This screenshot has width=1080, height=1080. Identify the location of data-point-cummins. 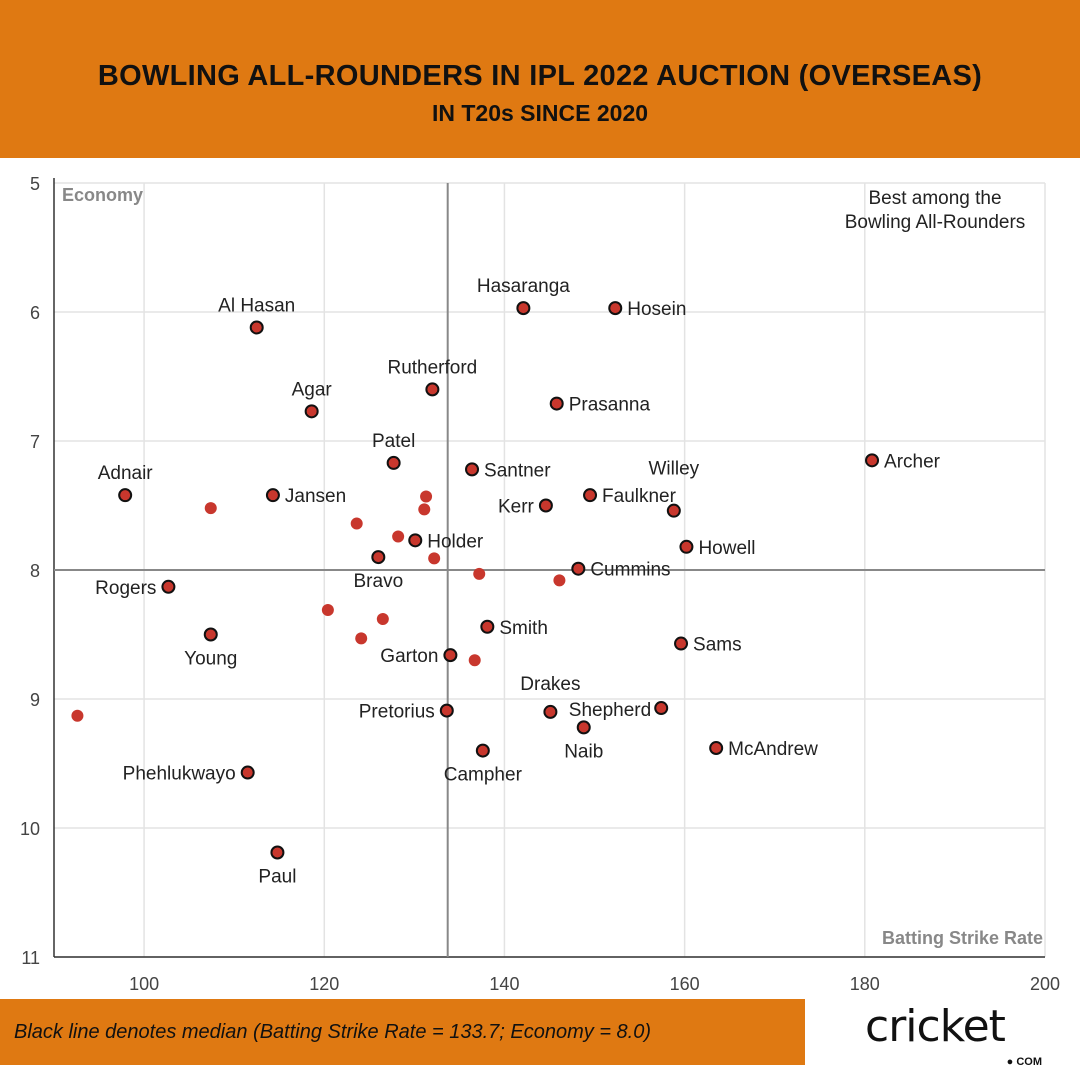
(578, 568).